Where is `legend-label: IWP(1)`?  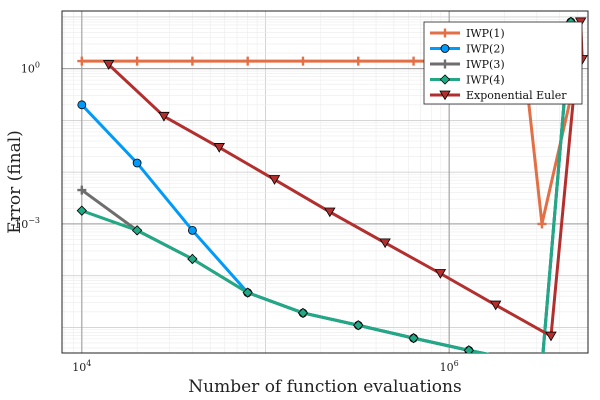 legend-label: IWP(1) is located at coordinates (485, 33).